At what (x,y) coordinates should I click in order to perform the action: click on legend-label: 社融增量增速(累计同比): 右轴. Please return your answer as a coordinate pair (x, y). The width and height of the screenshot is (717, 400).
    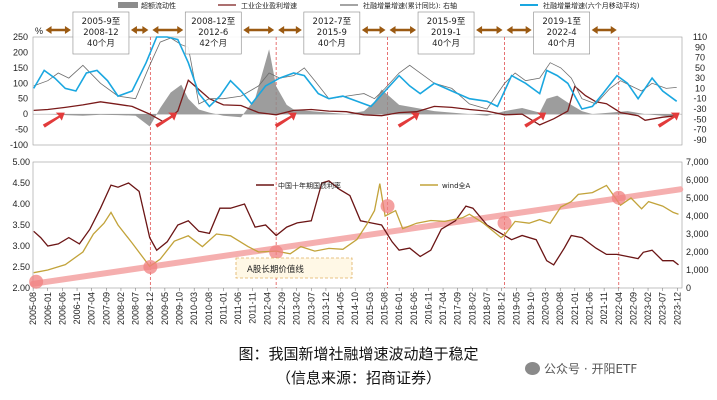
    Looking at the image, I should click on (410, 5).